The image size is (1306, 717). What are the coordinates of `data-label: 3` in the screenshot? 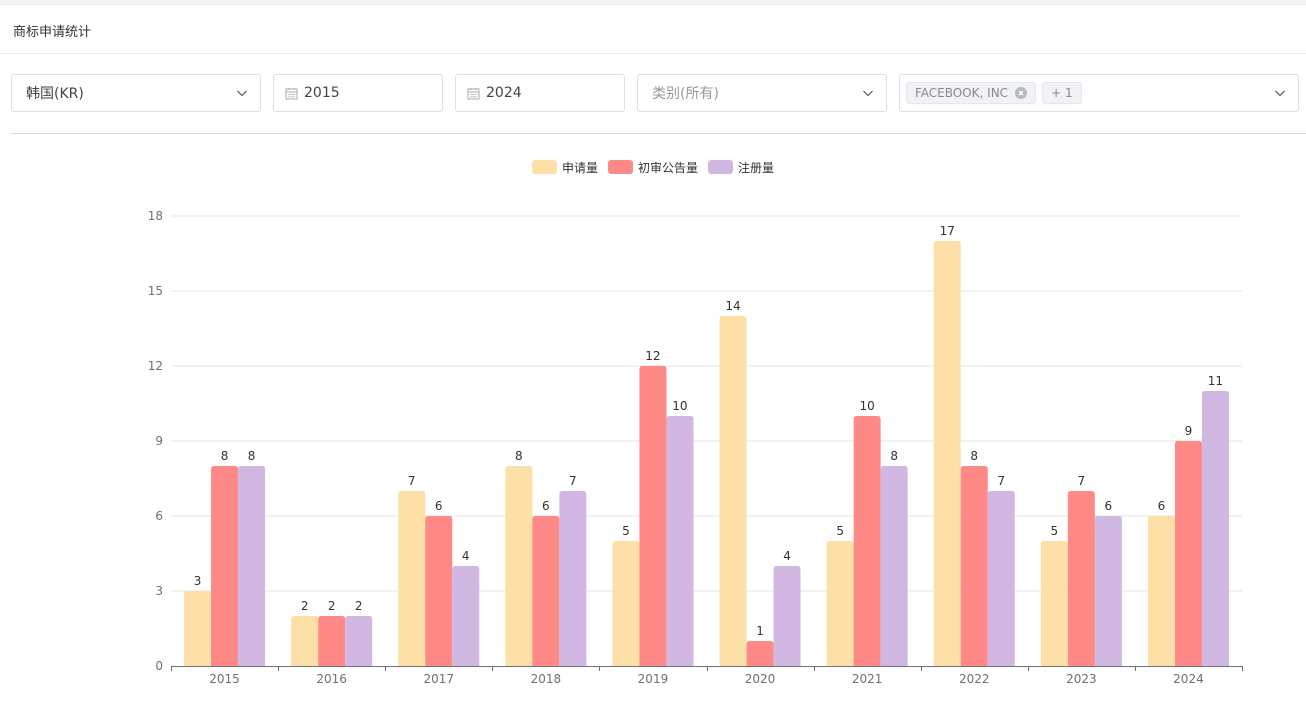 It's located at (198, 581).